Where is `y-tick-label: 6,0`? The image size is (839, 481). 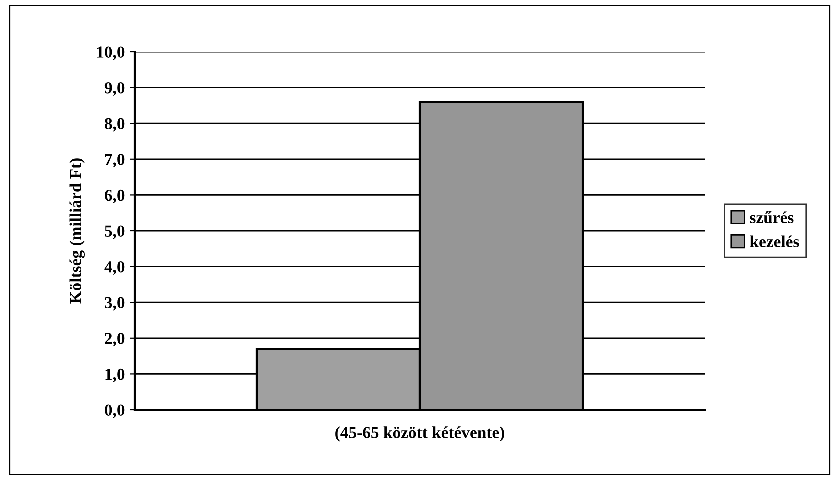
y-tick-label: 6,0 is located at coordinates (115, 197).